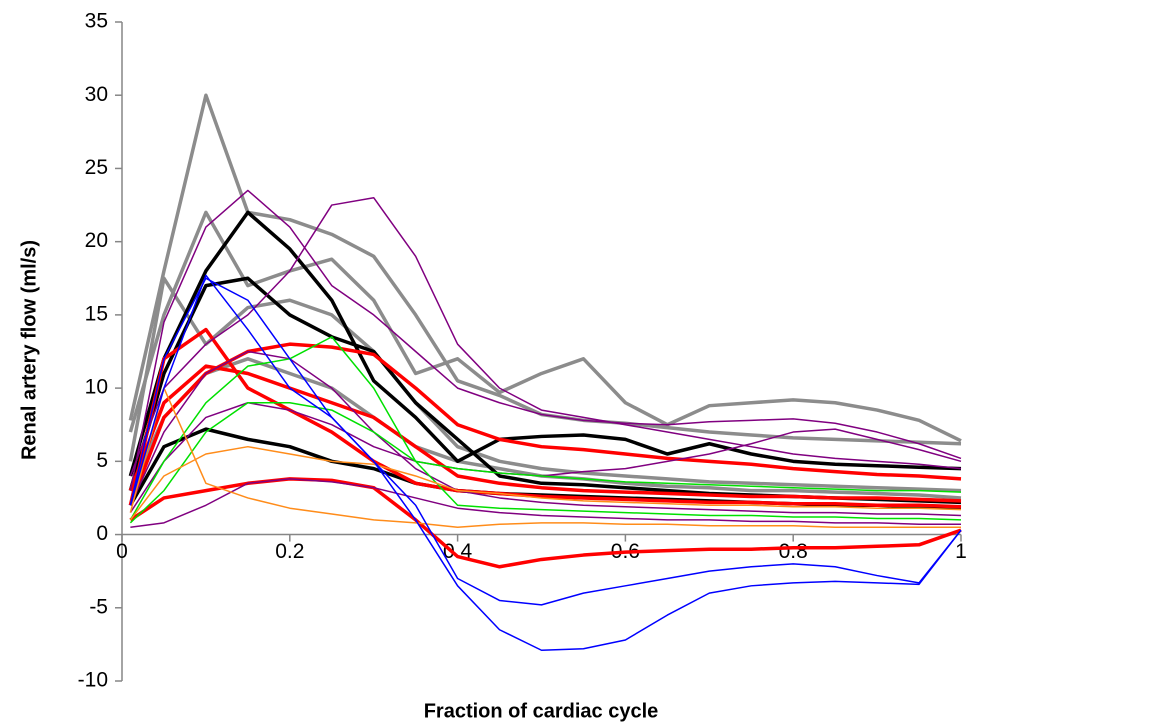 The width and height of the screenshot is (1172, 727). I want to click on y-tick-label: 10, so click(96, 387).